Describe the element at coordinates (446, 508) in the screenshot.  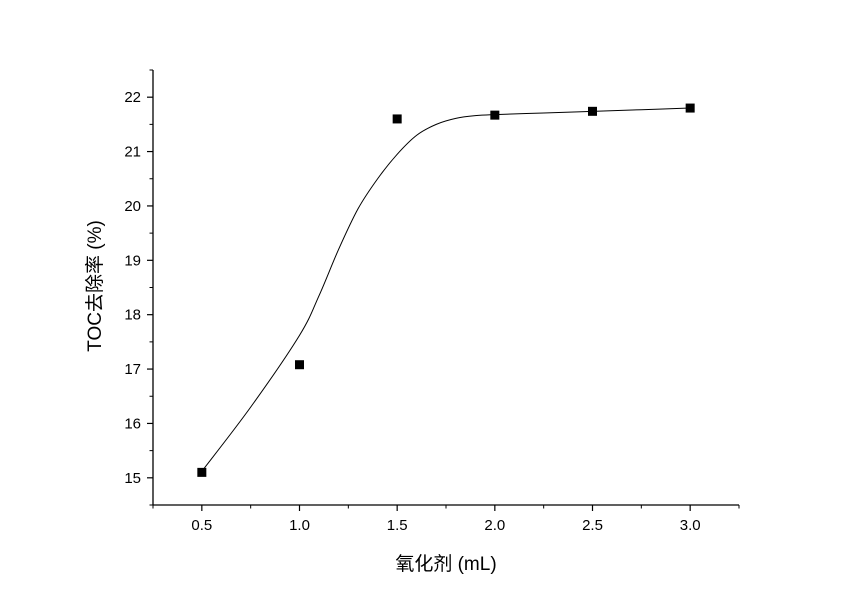
I see `x-ticks` at that location.